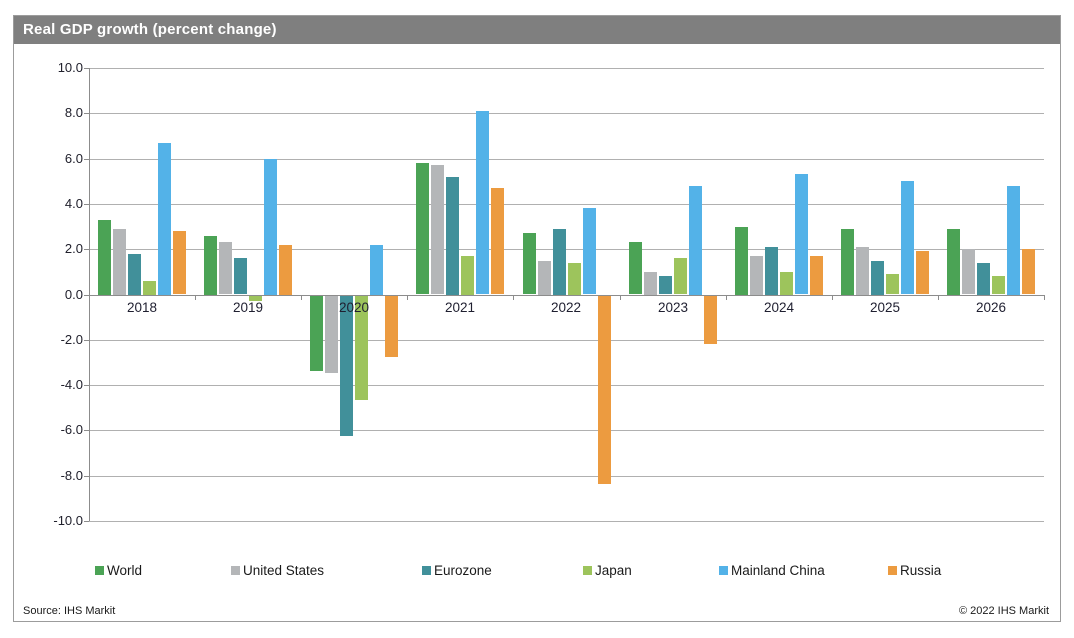 The height and width of the screenshot is (638, 1074). Describe the element at coordinates (73, 294) in the screenshot. I see `y-axis-label: 0.0` at that location.